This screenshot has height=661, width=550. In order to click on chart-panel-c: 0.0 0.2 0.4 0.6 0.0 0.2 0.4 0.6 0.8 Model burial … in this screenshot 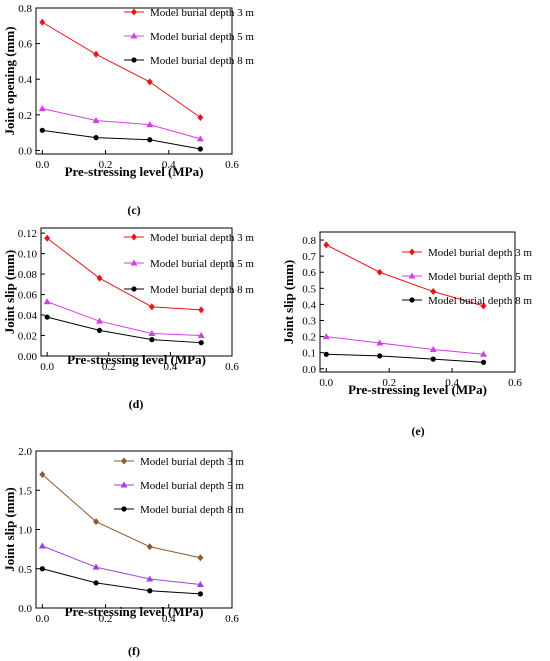, I will do `click(128, 110)`.